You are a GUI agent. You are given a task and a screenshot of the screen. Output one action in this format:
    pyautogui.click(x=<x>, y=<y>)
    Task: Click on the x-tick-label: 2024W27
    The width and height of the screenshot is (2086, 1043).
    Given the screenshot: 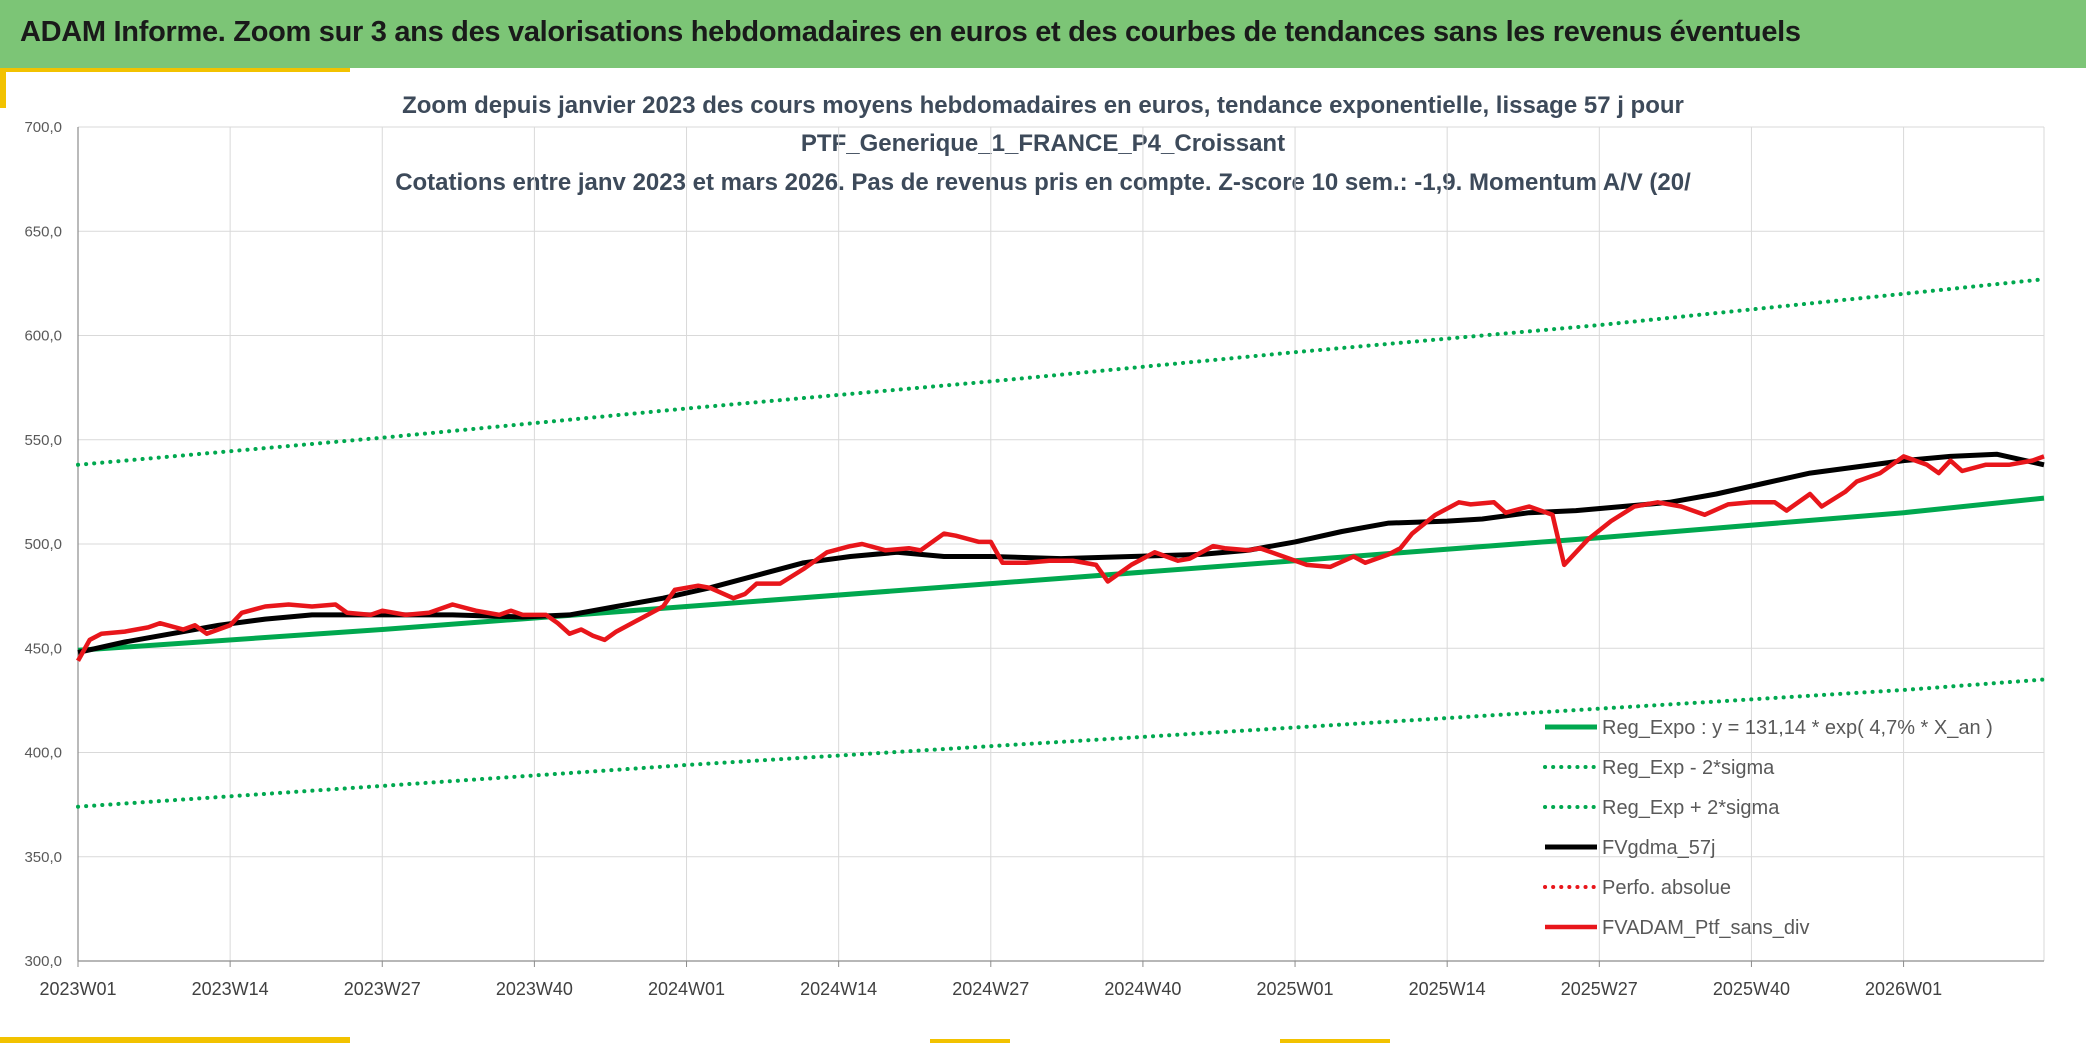 What is the action you would take?
    pyautogui.click(x=990, y=989)
    